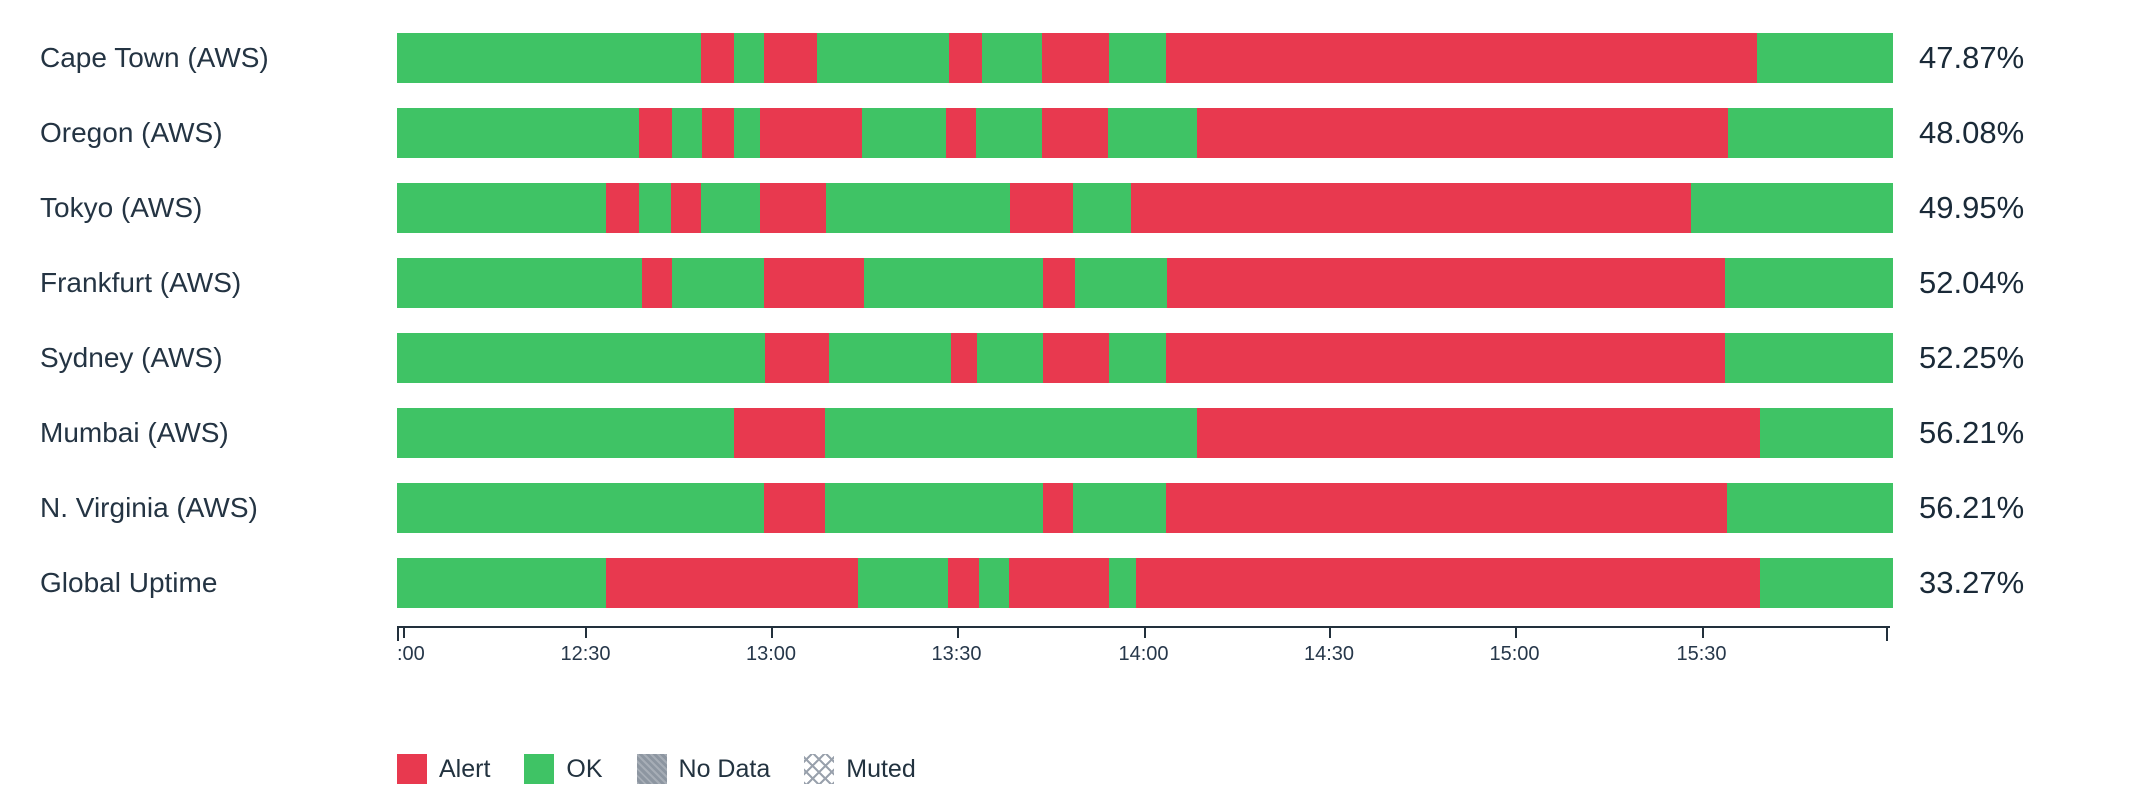 The width and height of the screenshot is (2134, 802). Describe the element at coordinates (443, 769) in the screenshot. I see `legend-item-alert: Alert` at that location.